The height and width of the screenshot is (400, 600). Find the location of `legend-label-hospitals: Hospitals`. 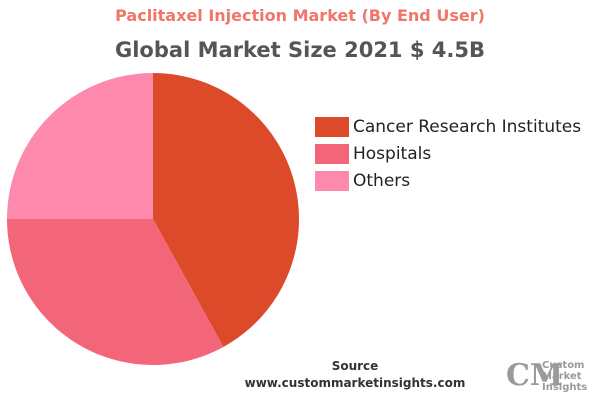

legend-label-hospitals: Hospitals is located at coordinates (392, 153).